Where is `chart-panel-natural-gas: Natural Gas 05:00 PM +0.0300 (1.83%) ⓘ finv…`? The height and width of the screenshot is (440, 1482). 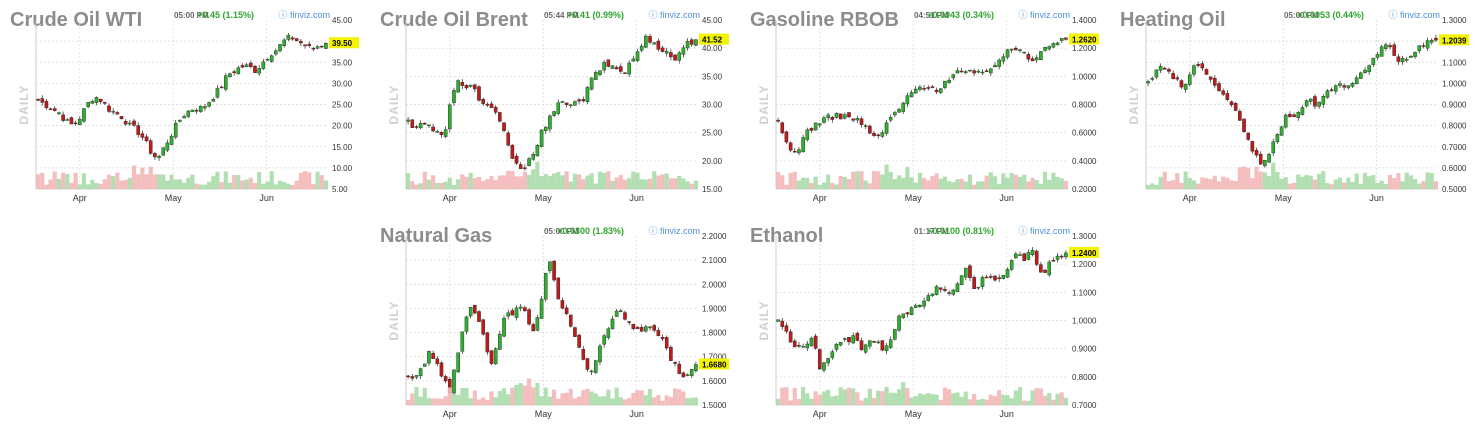
chart-panel-natural-gas: Natural Gas 05:00 PM +0.0300 (1.83%) ⓘ finv… is located at coordinates (553, 325).